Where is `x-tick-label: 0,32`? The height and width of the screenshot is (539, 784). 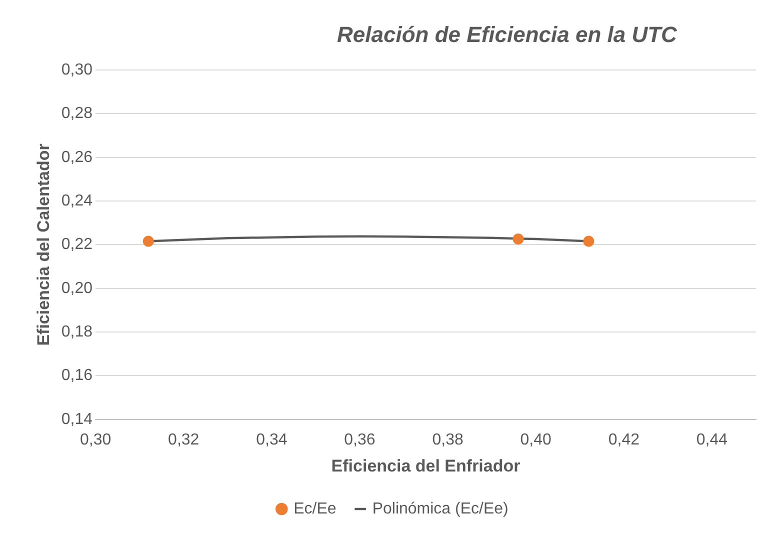 x-tick-label: 0,32 is located at coordinates (184, 439).